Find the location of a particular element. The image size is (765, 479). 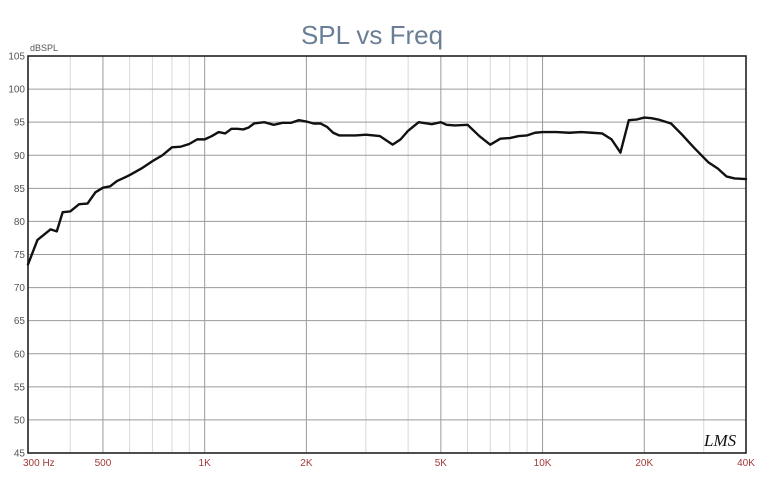

chart-title: SPL vs Freq is located at coordinates (372, 35).